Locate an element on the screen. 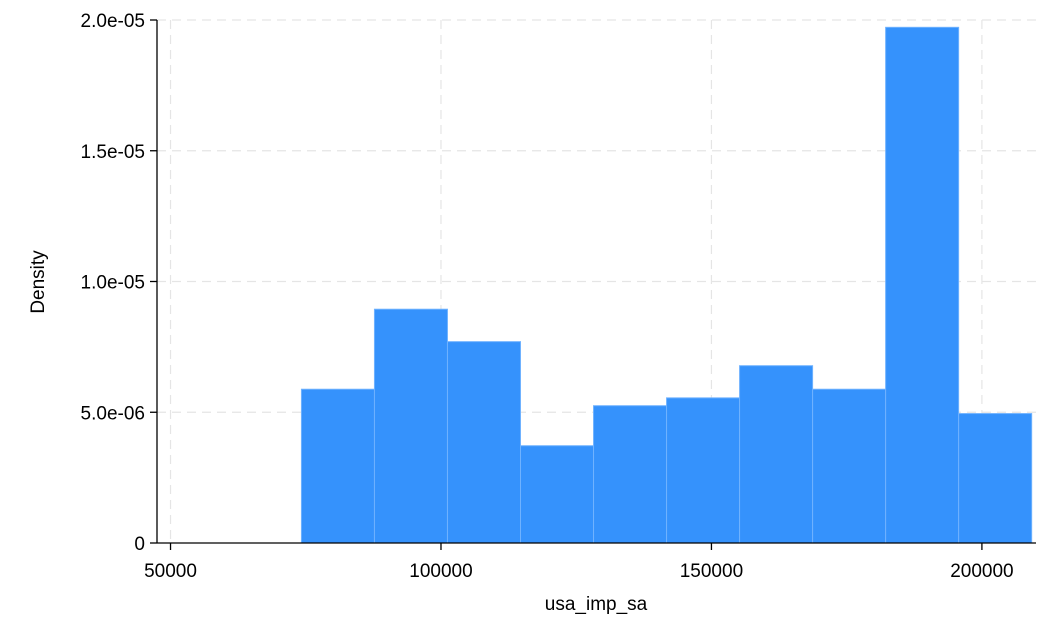 This screenshot has height=636, width=1060. y-tick-label-1: 5.0e-06 is located at coordinates (113, 413).